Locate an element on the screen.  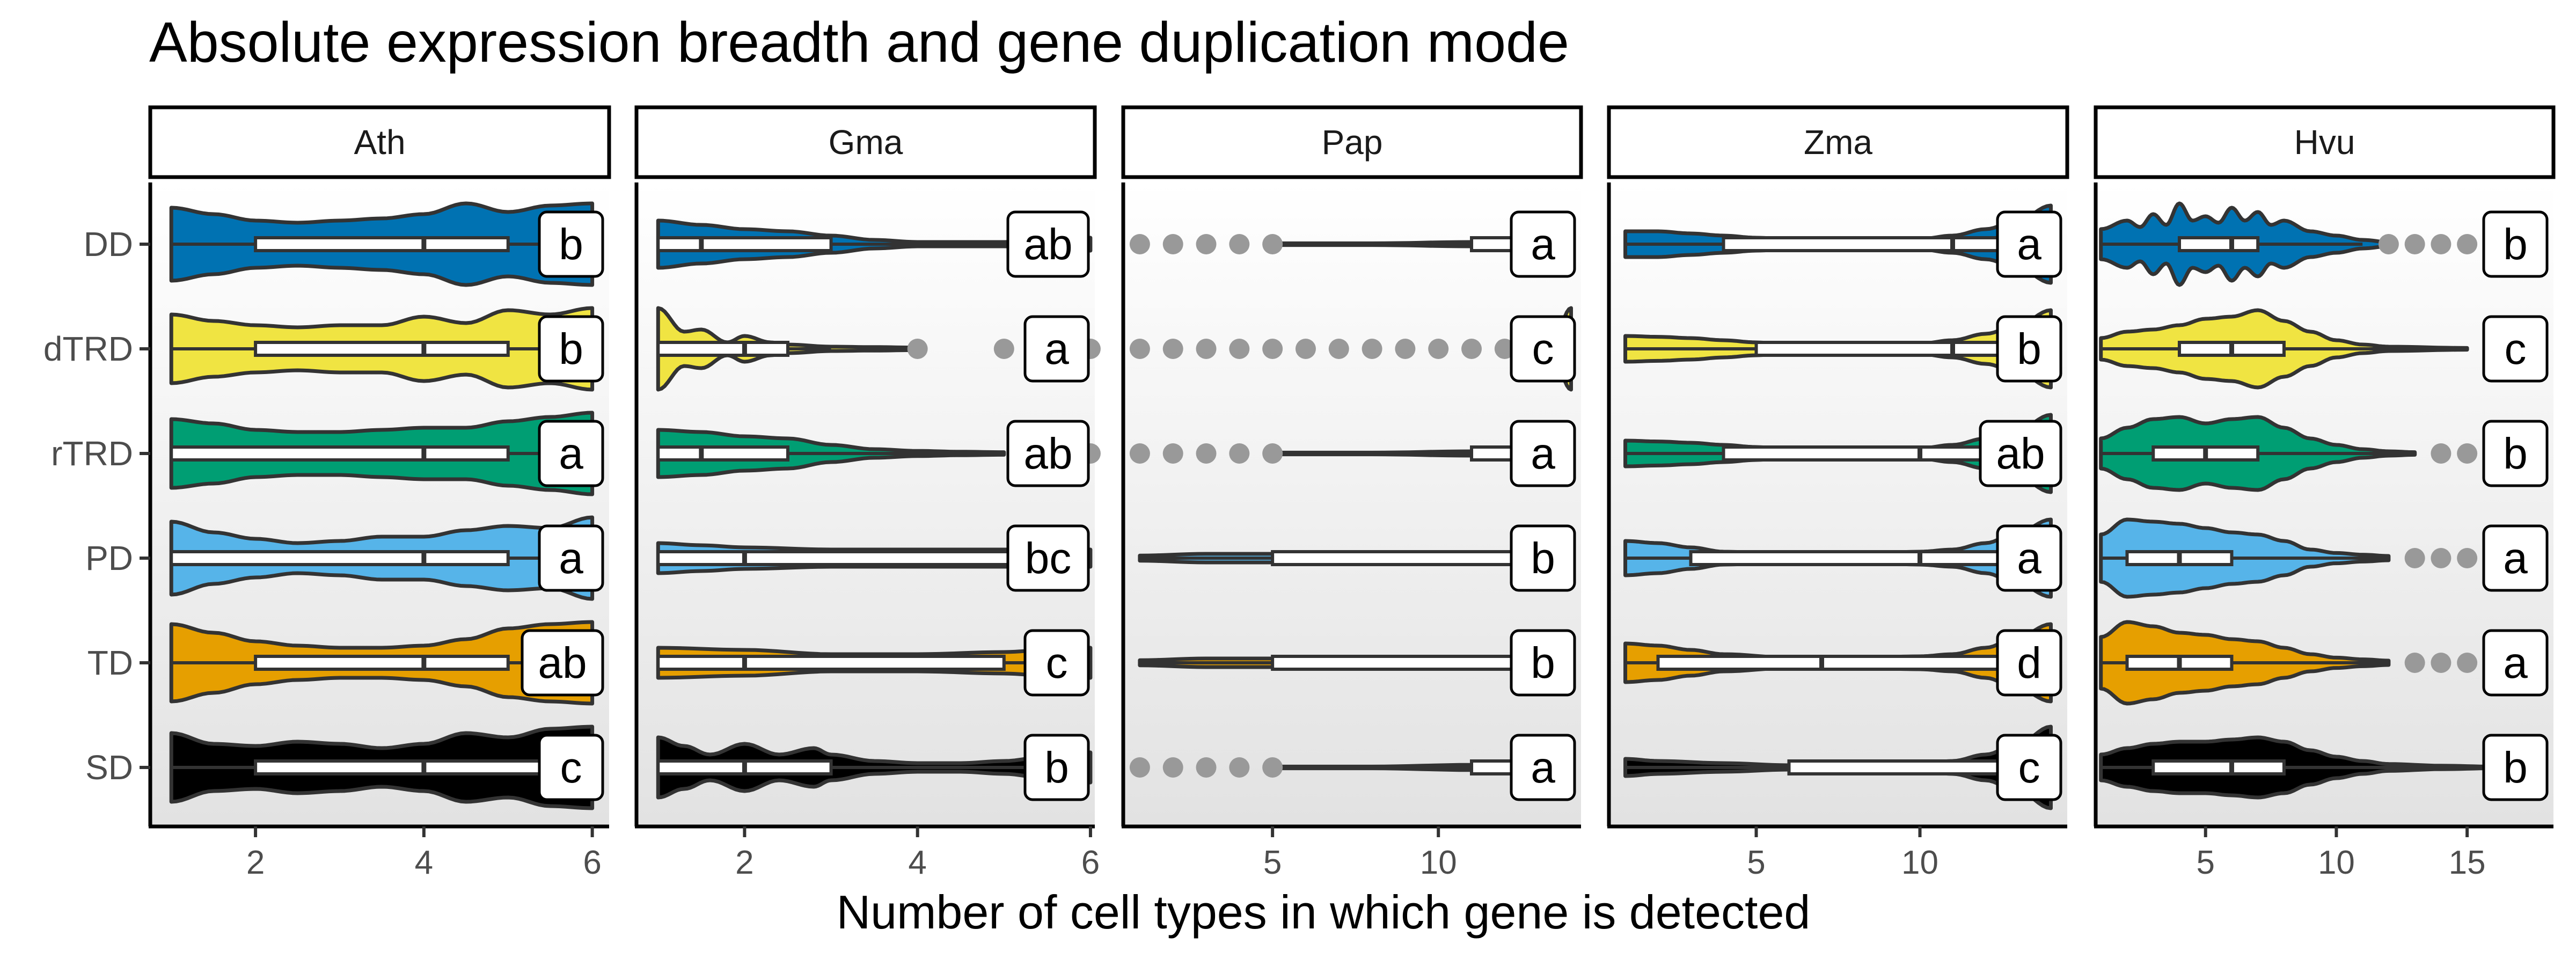
violin-group-sd: a is located at coordinates (1352, 767).